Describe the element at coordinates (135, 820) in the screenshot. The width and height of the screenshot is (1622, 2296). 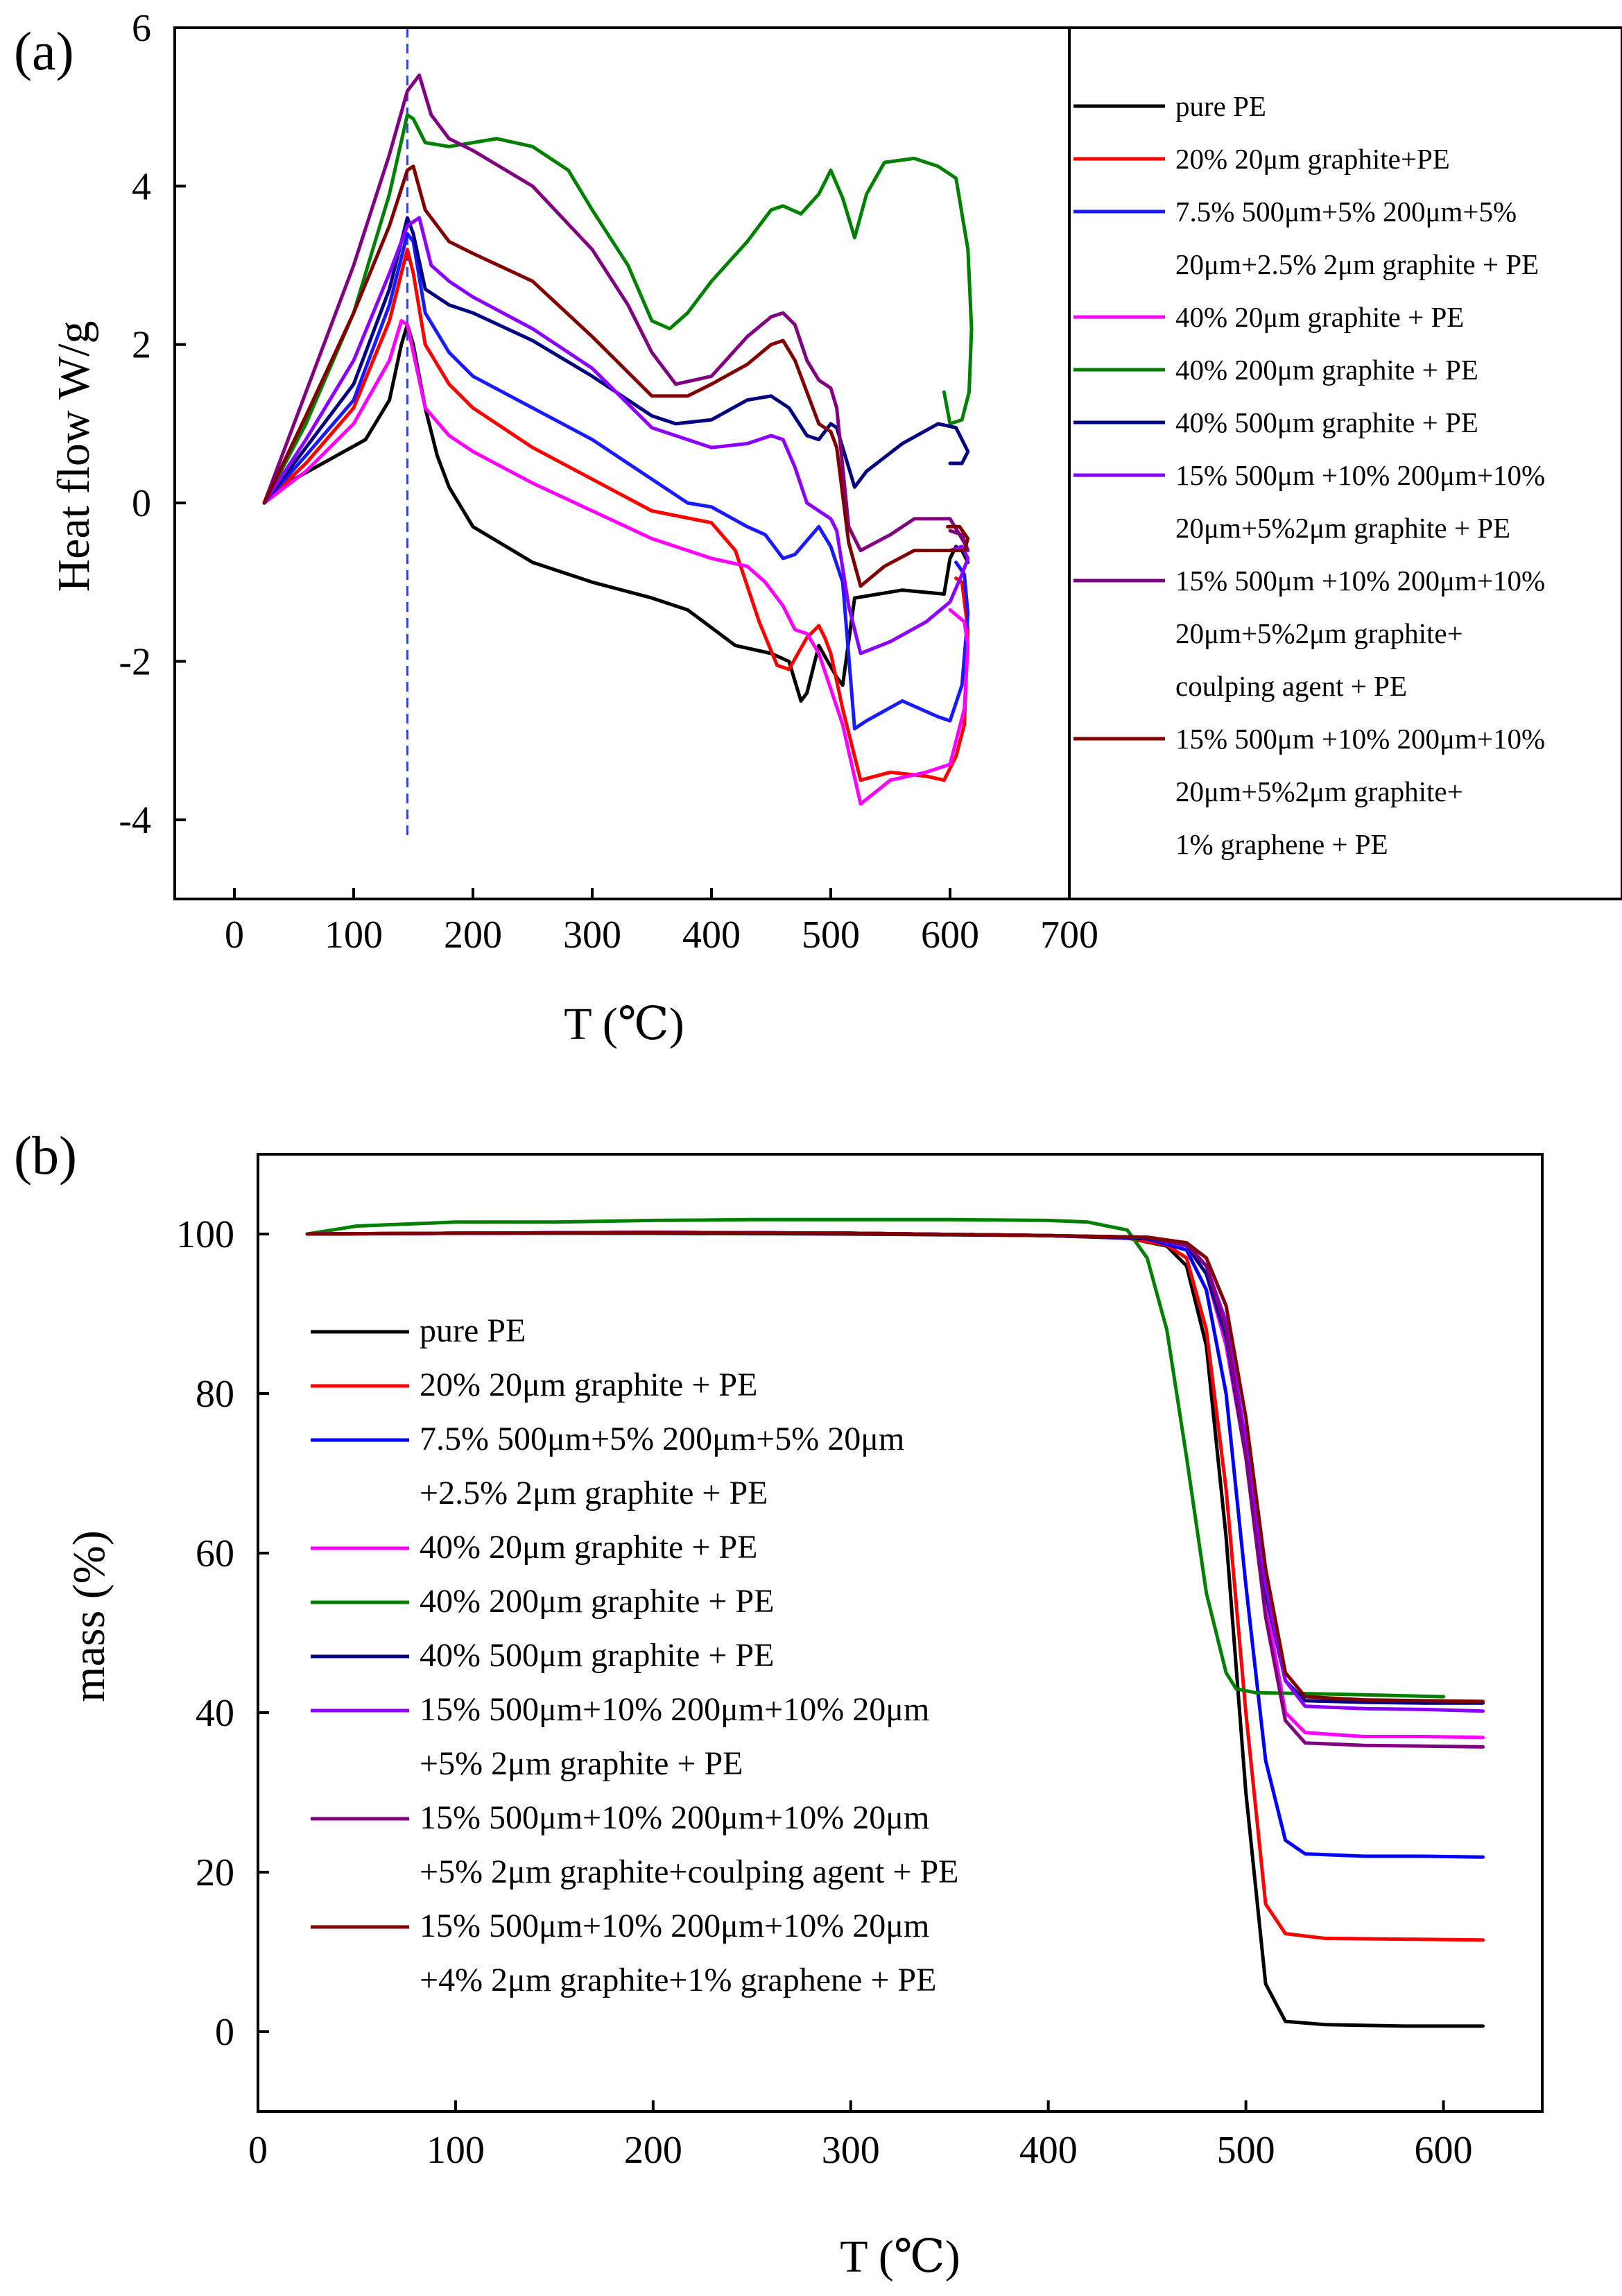
I see `panel-a-y-tick-label: -4` at that location.